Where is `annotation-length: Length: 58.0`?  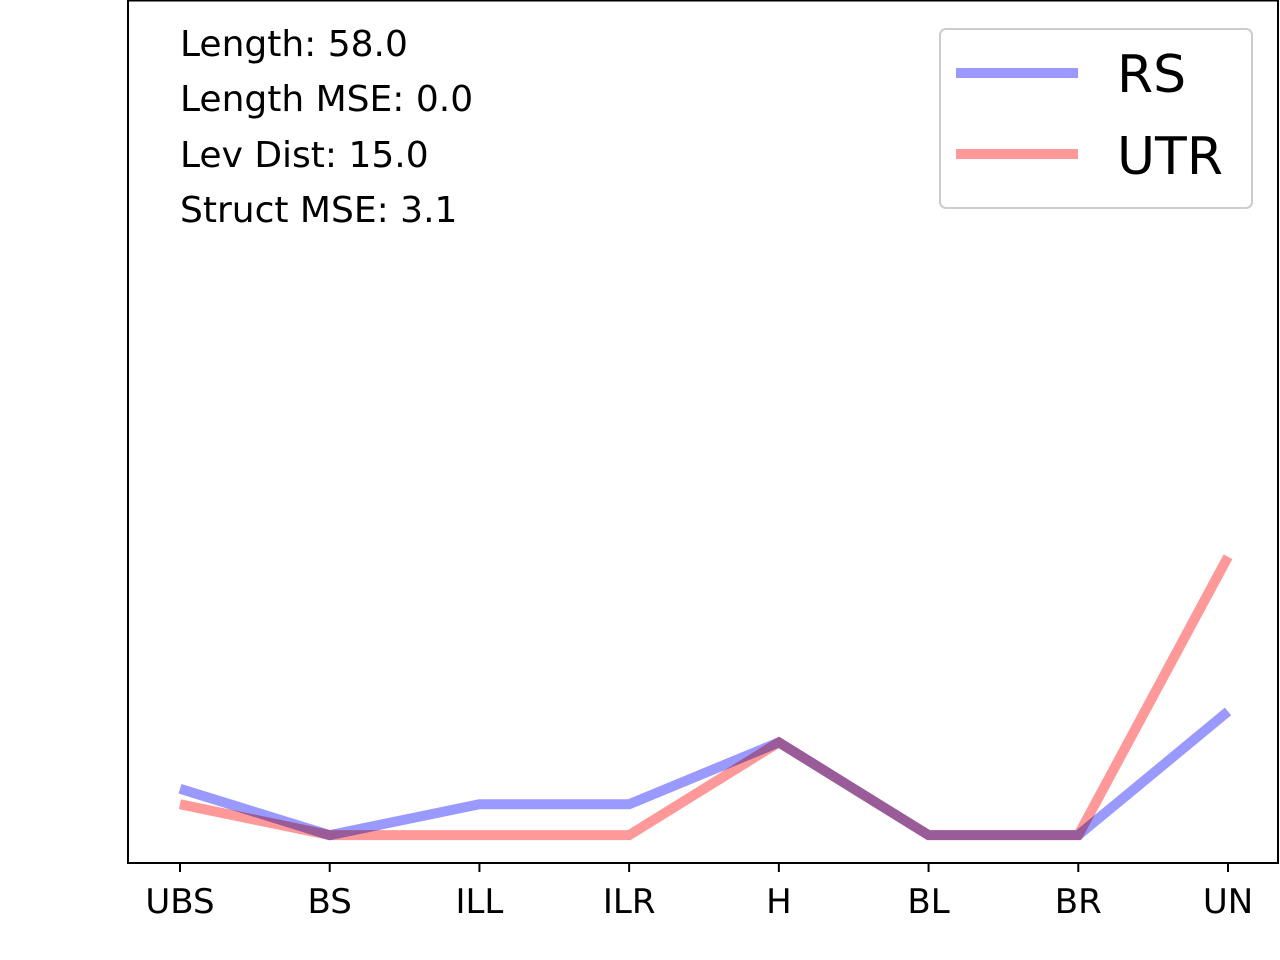
annotation-length: Length: 58.0 is located at coordinates (294, 44).